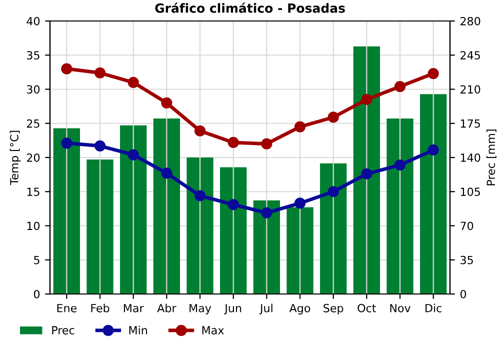  What do you see at coordinates (201, 309) in the screenshot?
I see `x-tick-label: May` at bounding box center [201, 309].